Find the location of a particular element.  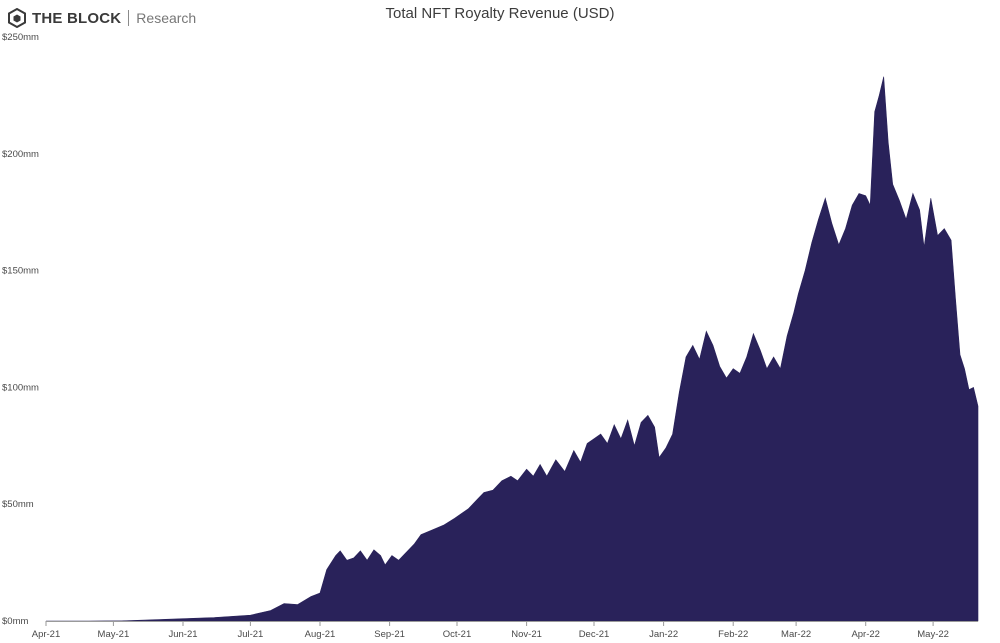

y-tick-label: $250mm is located at coordinates (20, 37).